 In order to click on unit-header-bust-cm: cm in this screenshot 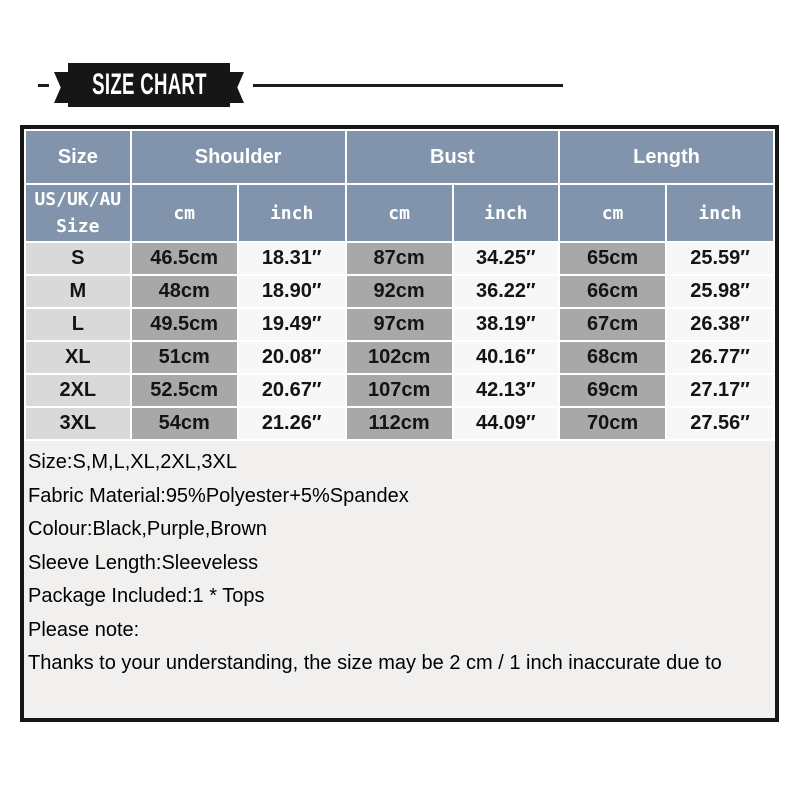, I will do `click(399, 213)`.